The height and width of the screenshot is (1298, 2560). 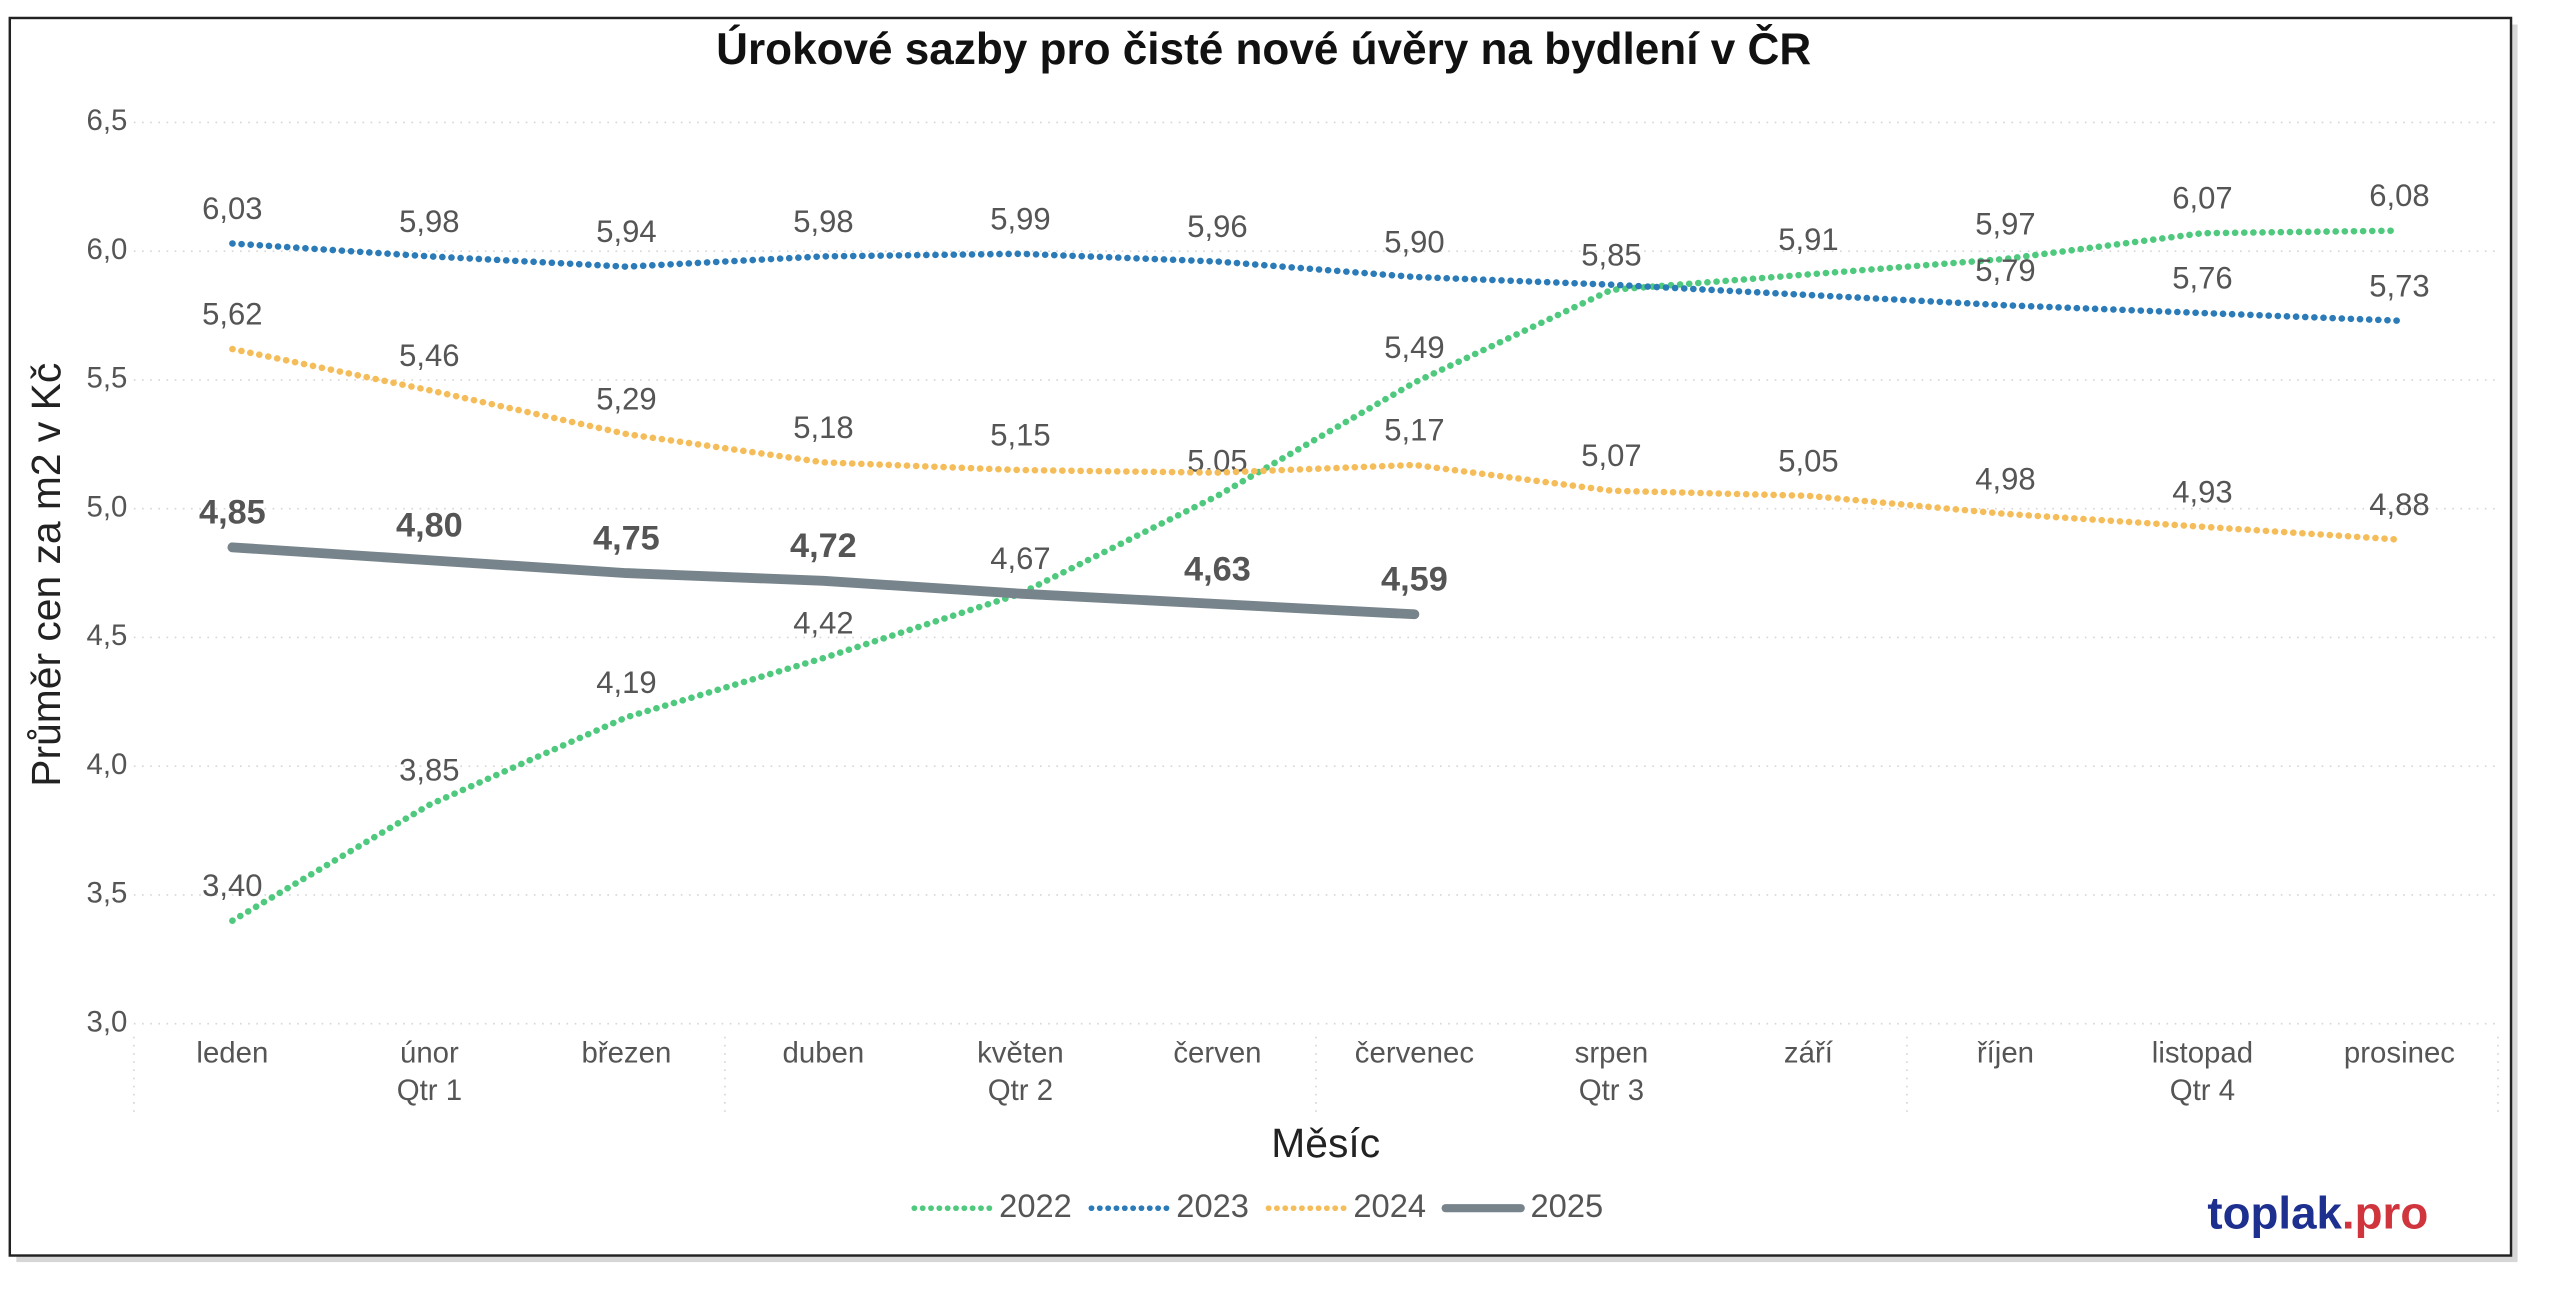 What do you see at coordinates (1414, 580) in the screenshot?
I see `value-label: 4,59` at bounding box center [1414, 580].